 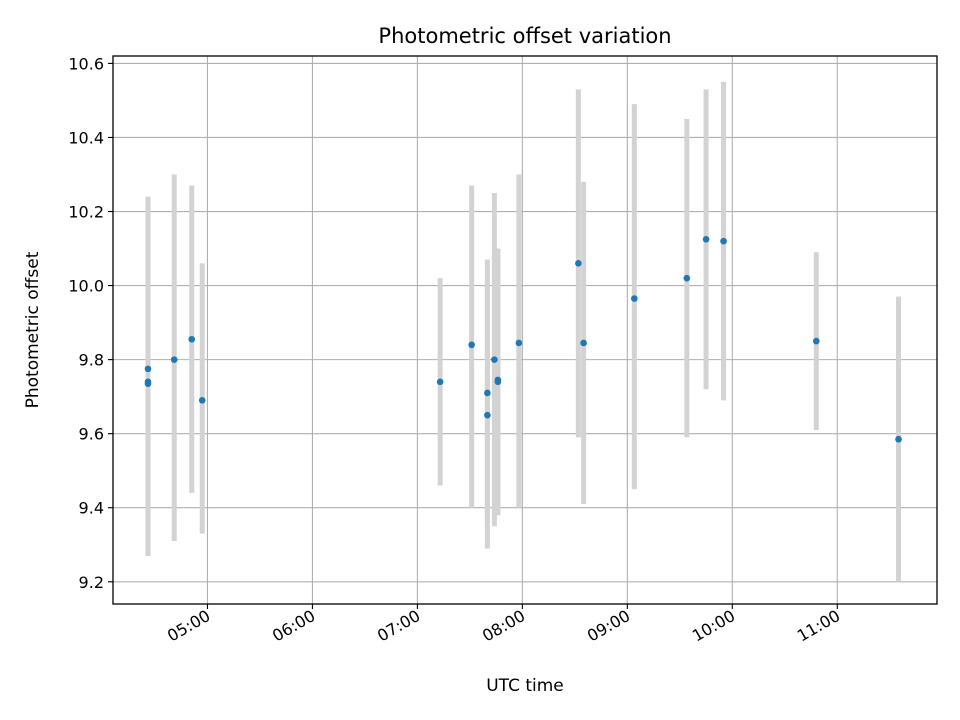 I want to click on y-axis-title: Photometric offset, so click(x=33, y=329).